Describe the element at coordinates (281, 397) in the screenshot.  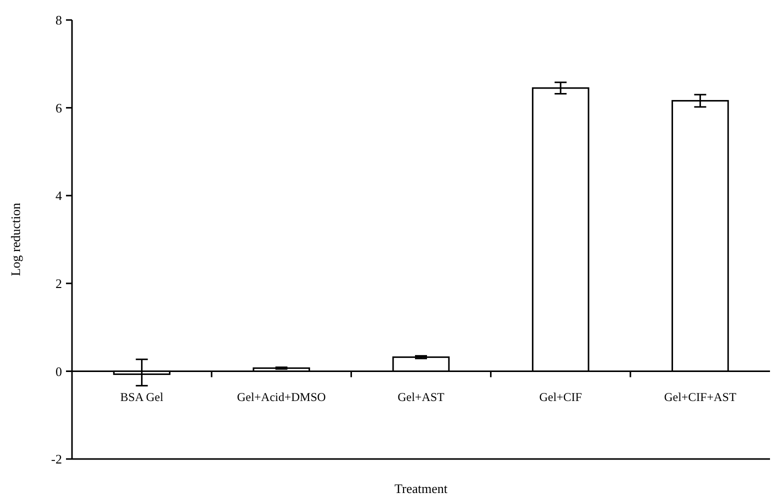
I see `x-tick-label: Gel+Acid+DMSO` at that location.